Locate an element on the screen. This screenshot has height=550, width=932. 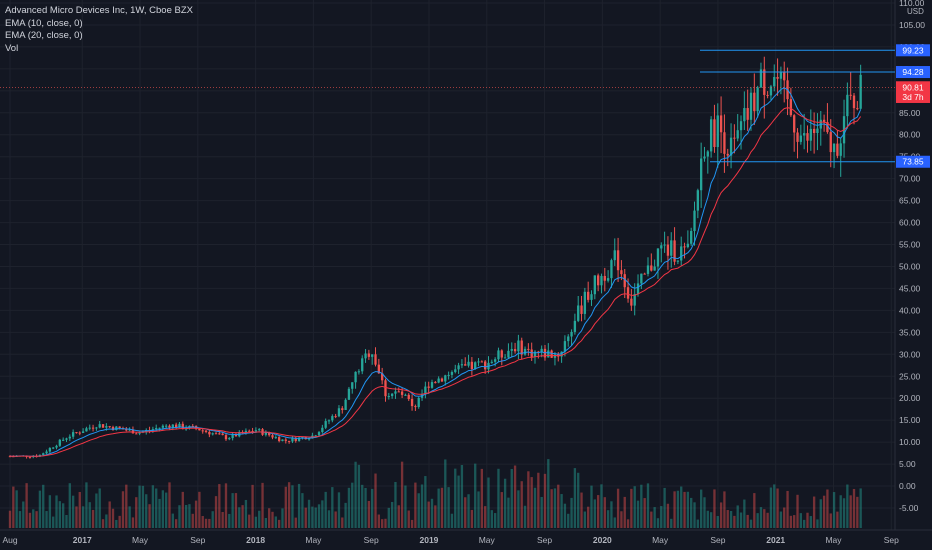
x-tick-label: Sep is located at coordinates (197, 540).